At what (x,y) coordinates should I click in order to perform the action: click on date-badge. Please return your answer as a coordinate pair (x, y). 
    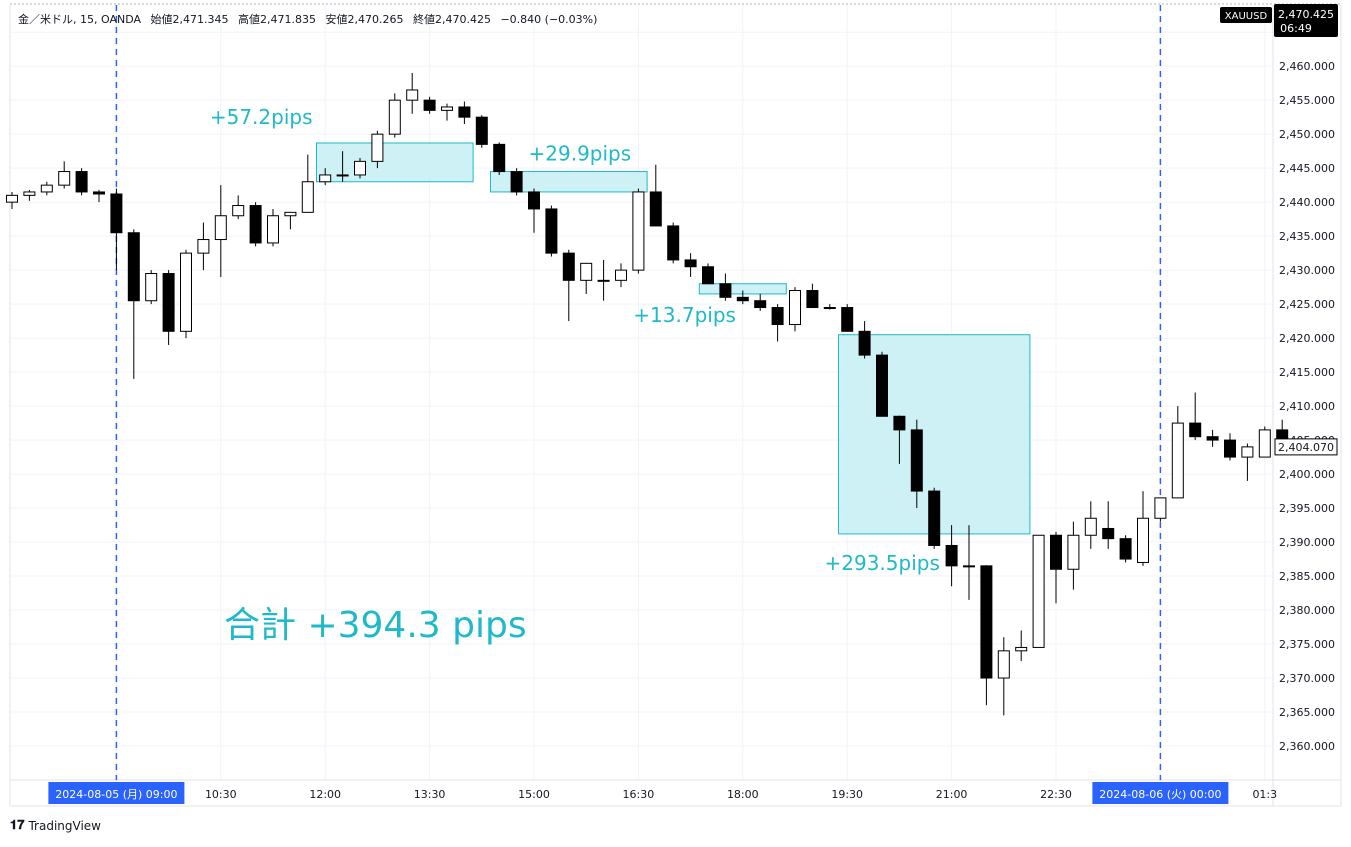
    Looking at the image, I should click on (1160, 793).